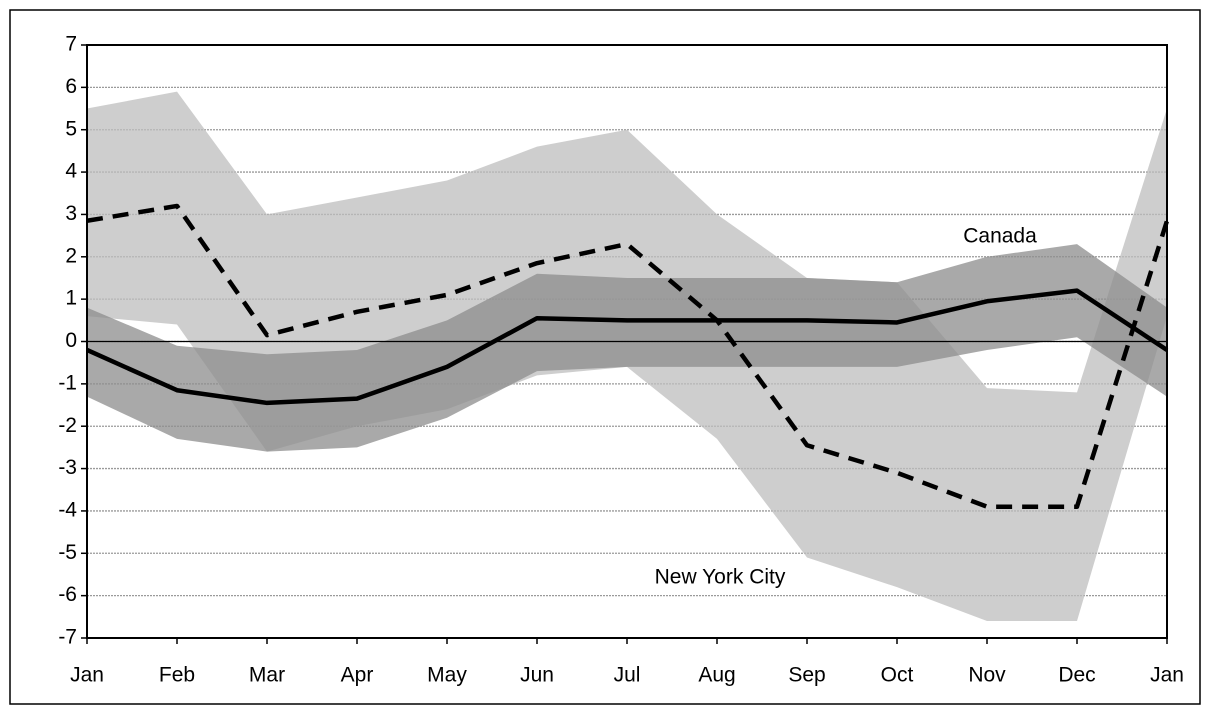 This screenshot has height=719, width=1214. I want to click on y-tick-label: -3, so click(67, 467).